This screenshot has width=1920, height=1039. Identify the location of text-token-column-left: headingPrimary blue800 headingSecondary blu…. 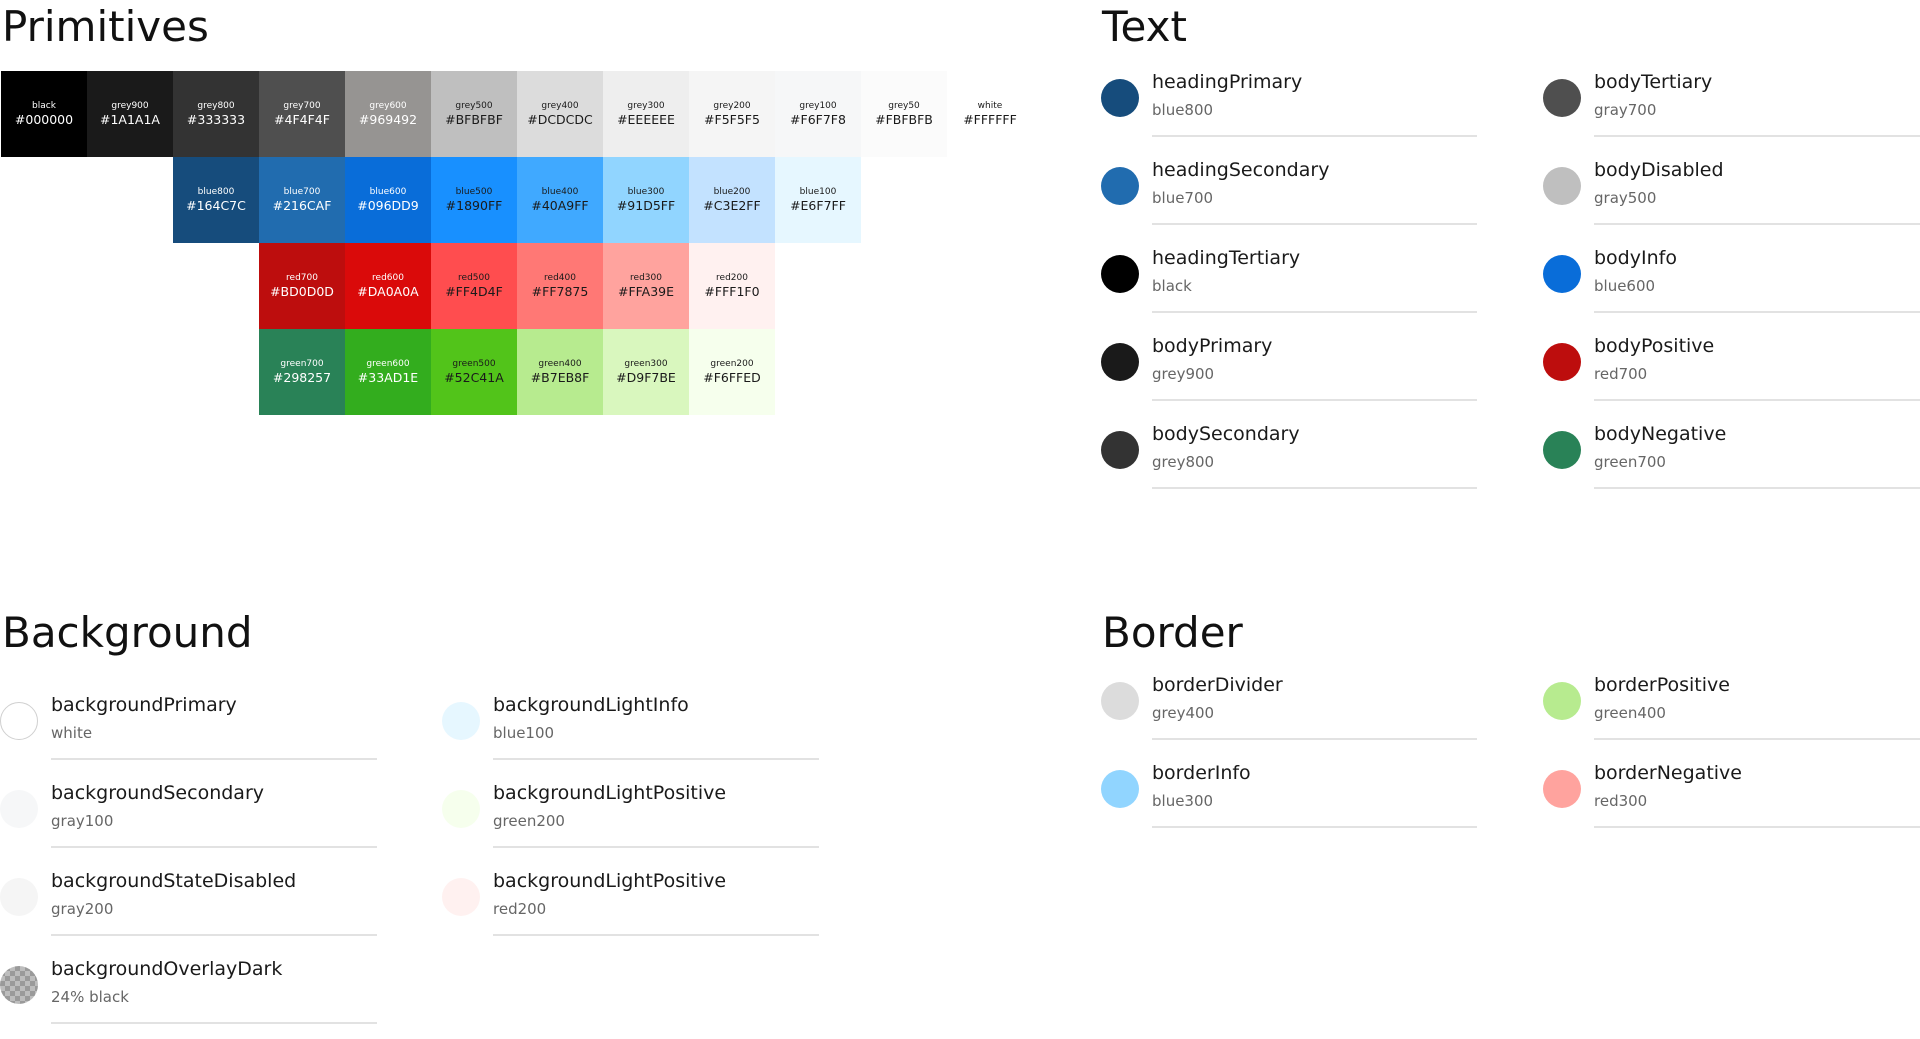
(1289, 284).